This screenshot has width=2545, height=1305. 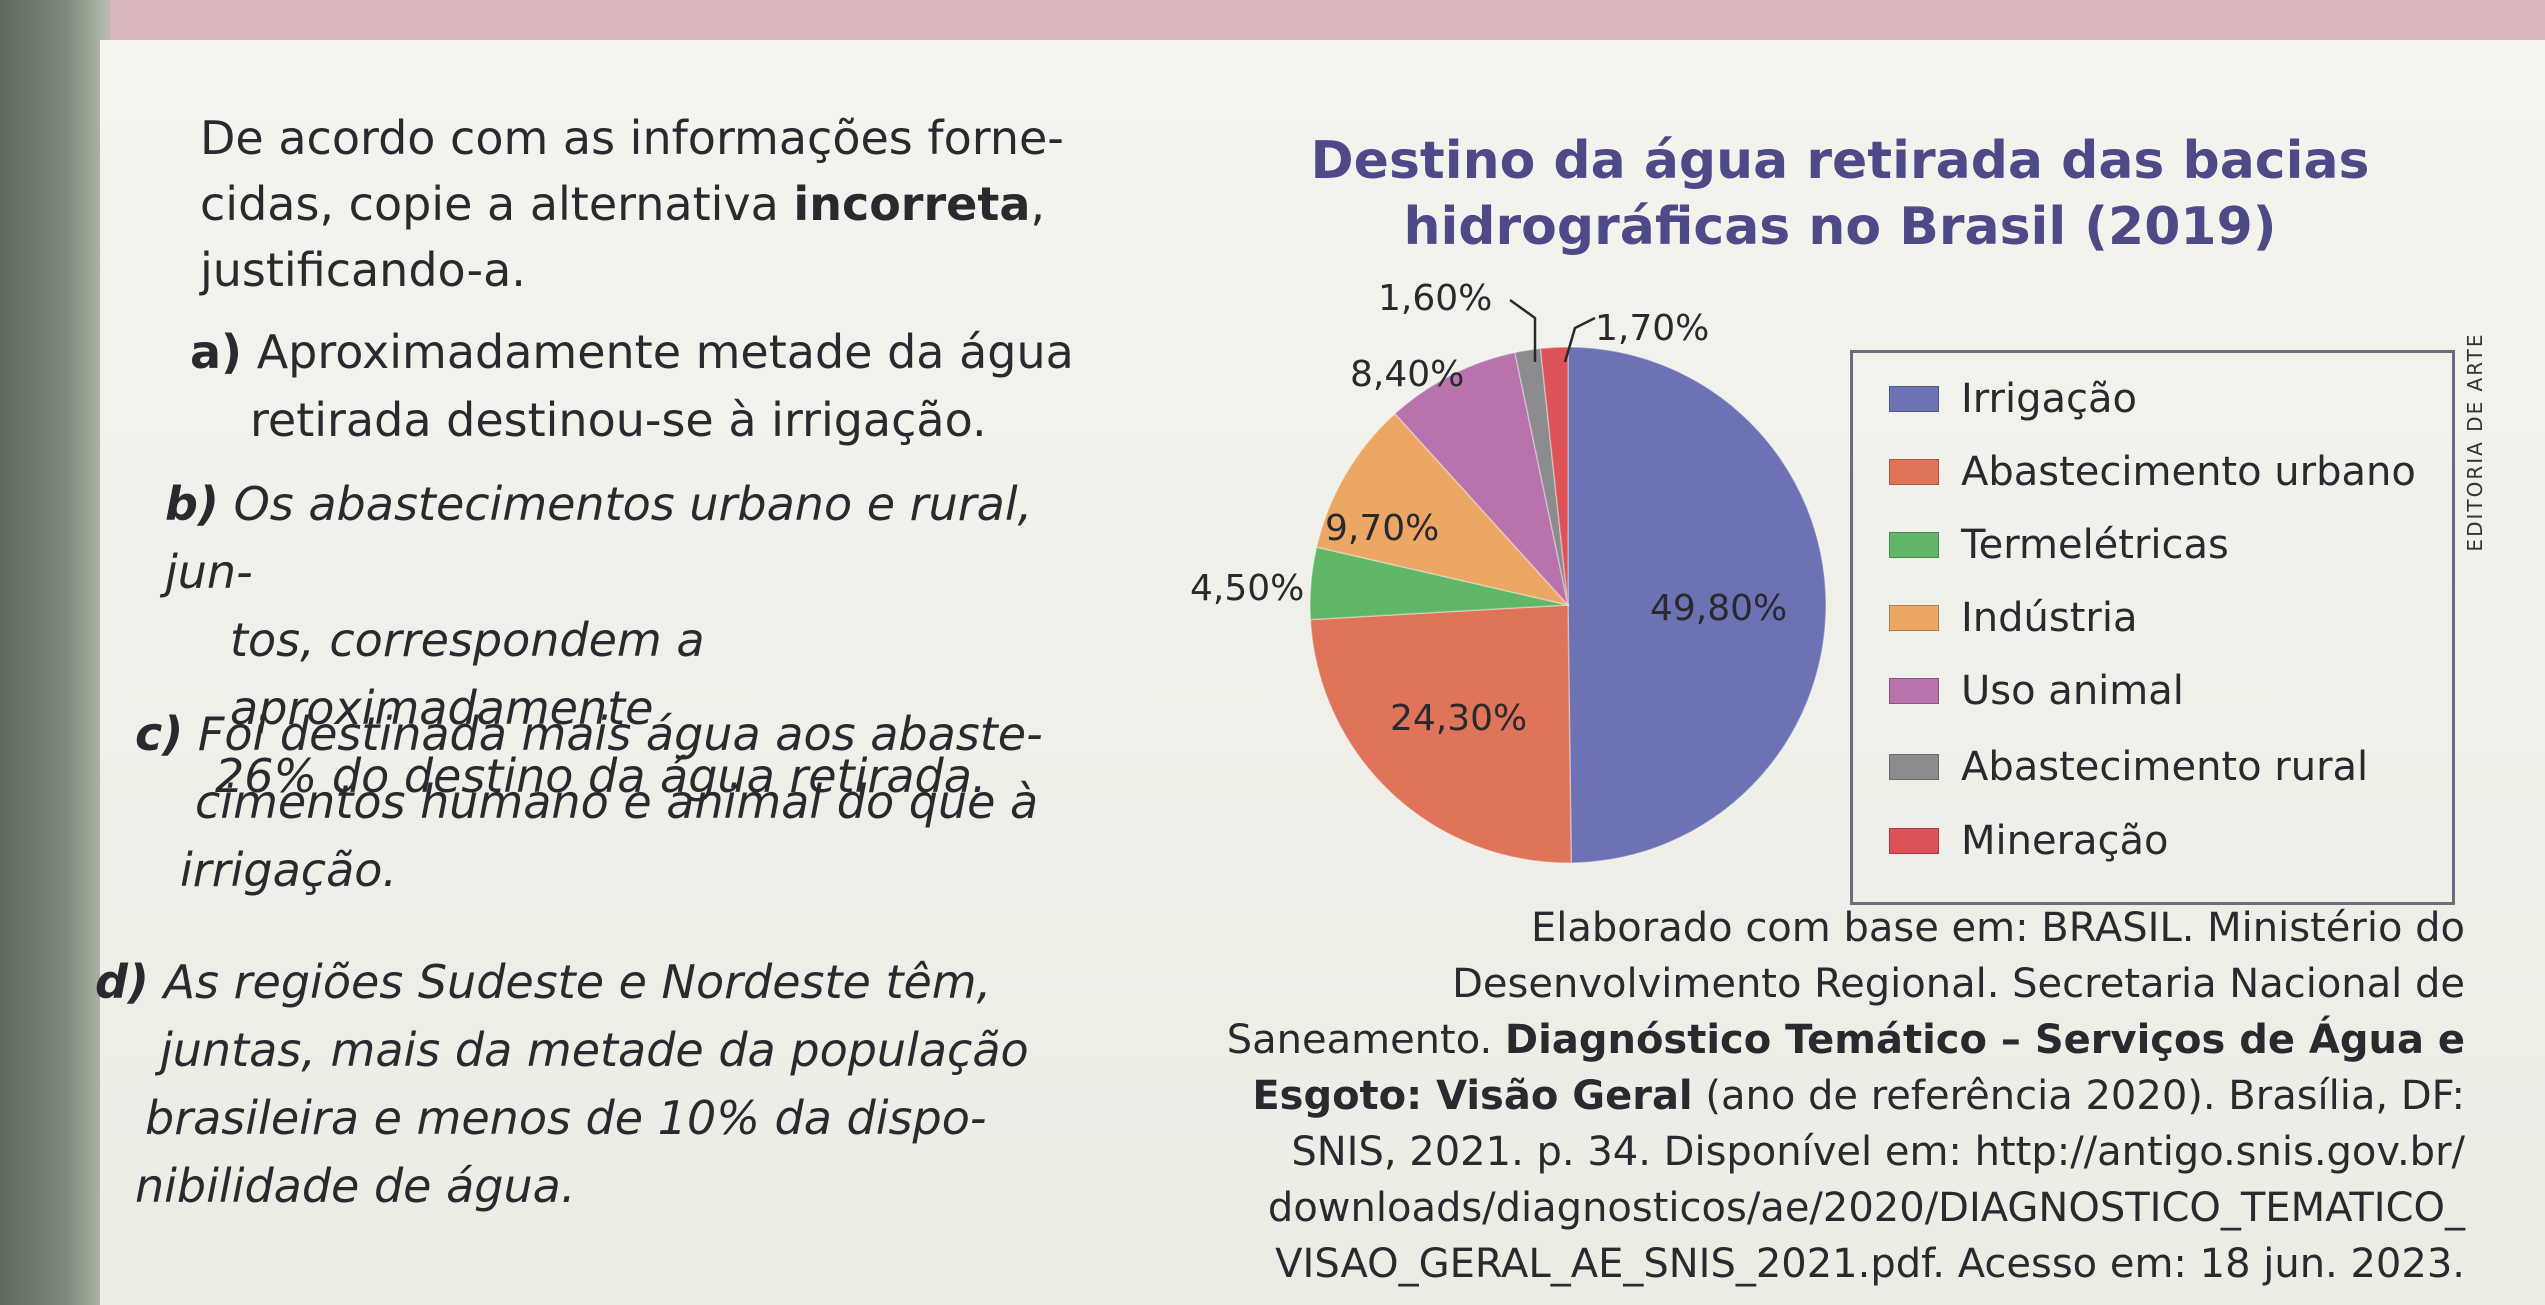 What do you see at coordinates (1458, 718) in the screenshot?
I see `pie-slice-label: 24,30%` at bounding box center [1458, 718].